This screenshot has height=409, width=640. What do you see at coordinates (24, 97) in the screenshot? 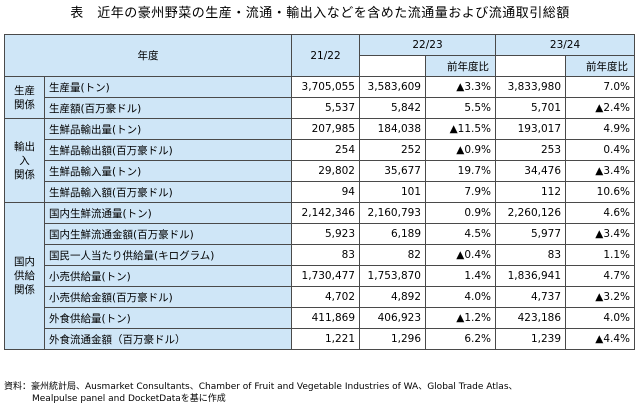
I see `category-production: 生産 関係` at bounding box center [24, 97].